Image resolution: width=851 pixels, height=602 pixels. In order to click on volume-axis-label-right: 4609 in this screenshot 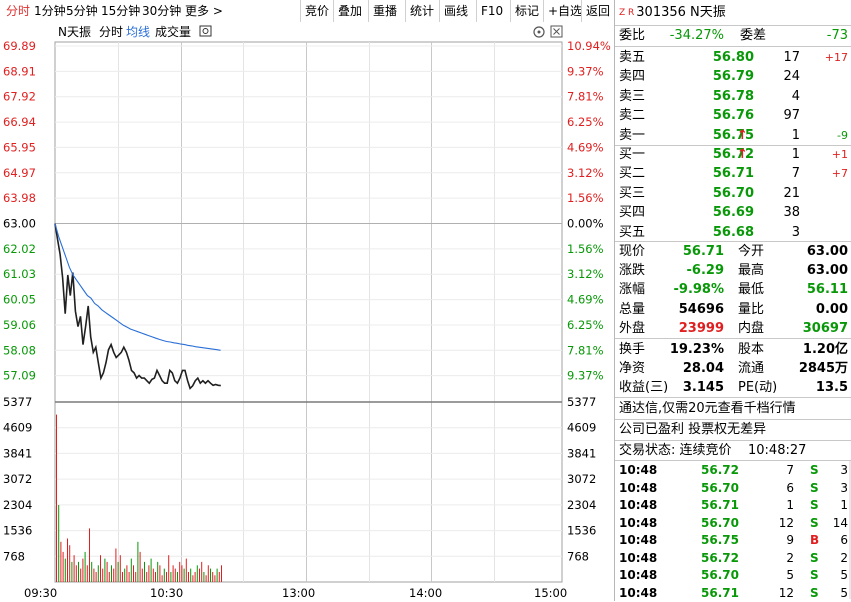, I will do `click(581, 428)`.